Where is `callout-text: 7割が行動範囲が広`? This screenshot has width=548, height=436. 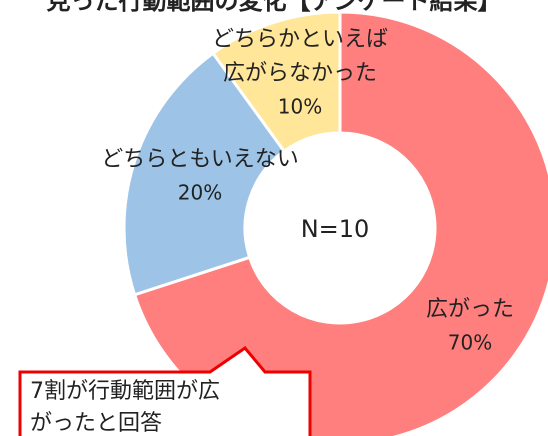 callout-text: 7割が行動範囲が広 is located at coordinates (125, 391).